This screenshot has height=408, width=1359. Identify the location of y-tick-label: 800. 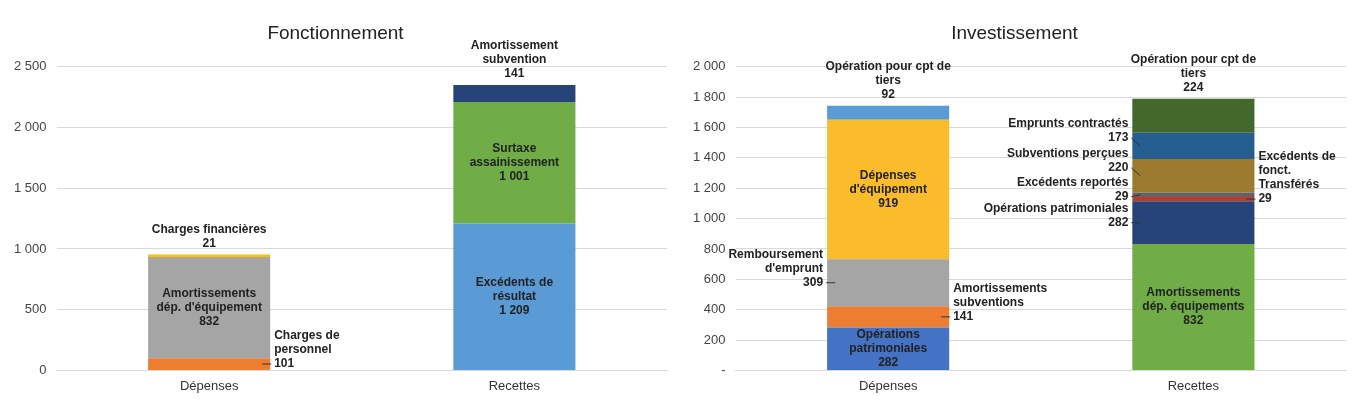
(714, 248).